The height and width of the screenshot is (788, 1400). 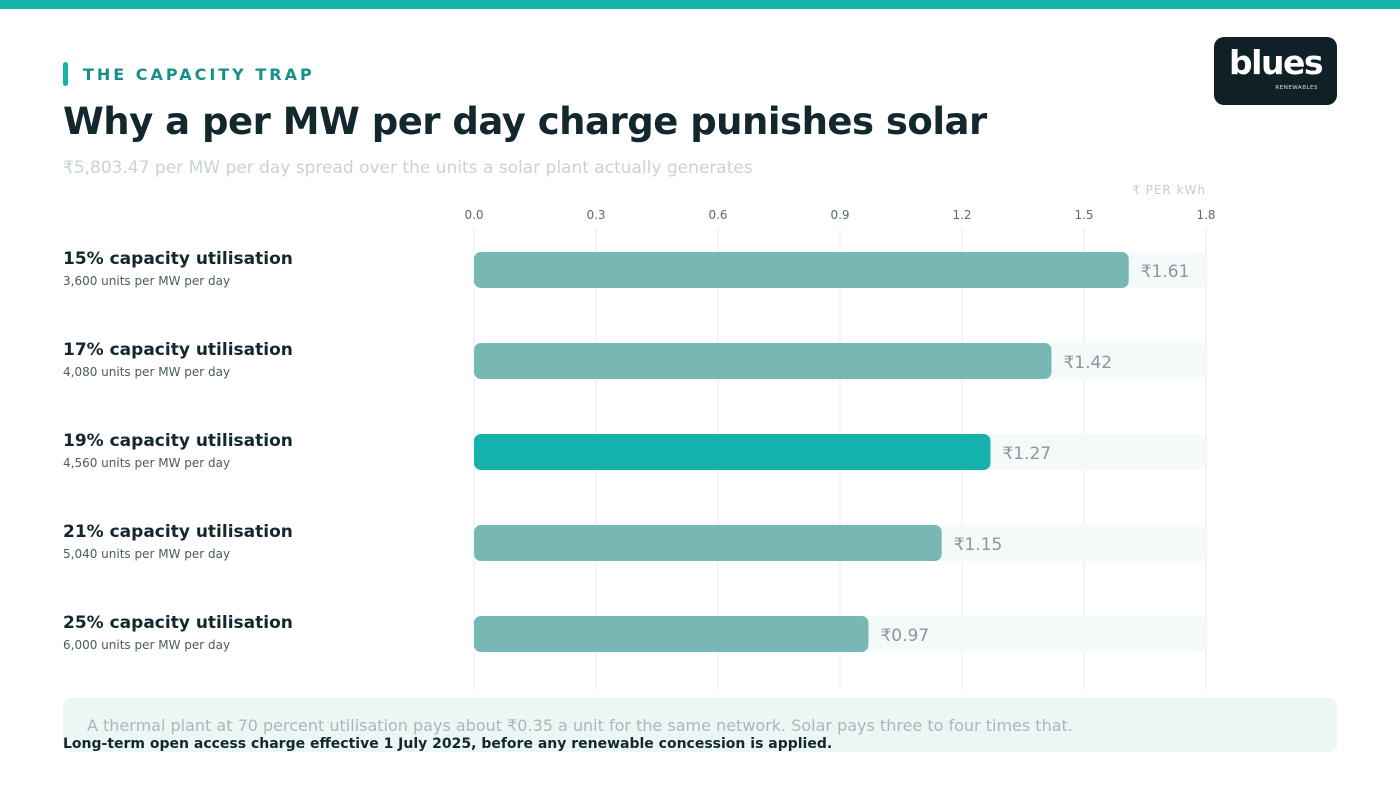 I want to click on logo-subtext: RENEWABLES, so click(x=1296, y=88).